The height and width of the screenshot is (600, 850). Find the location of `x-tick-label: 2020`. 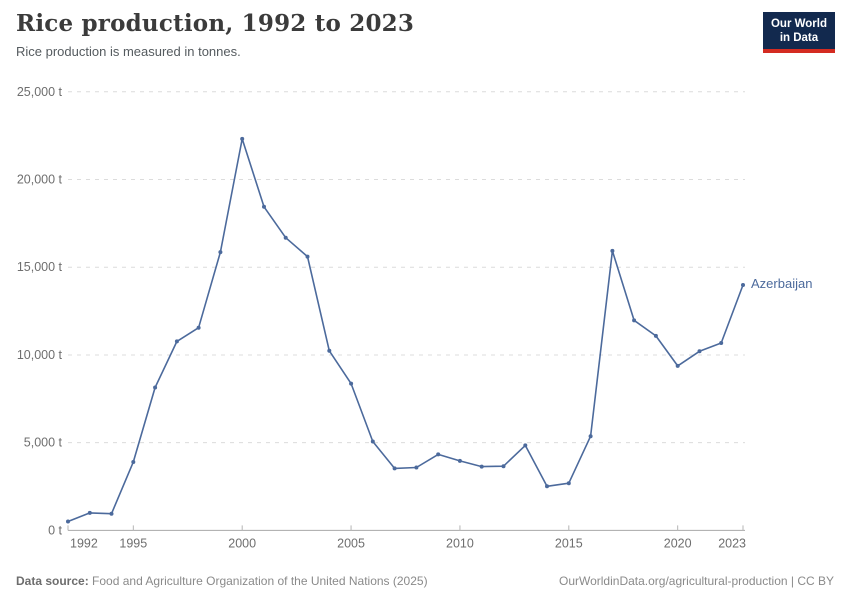

x-tick-label: 2020 is located at coordinates (678, 543).